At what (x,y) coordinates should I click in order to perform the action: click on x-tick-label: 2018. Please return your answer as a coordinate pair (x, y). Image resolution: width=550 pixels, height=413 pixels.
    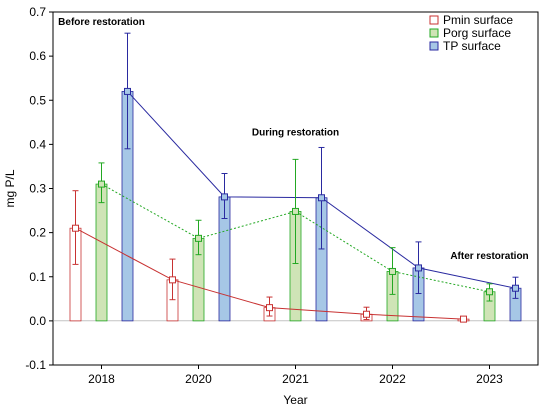
    Looking at the image, I should click on (101, 379).